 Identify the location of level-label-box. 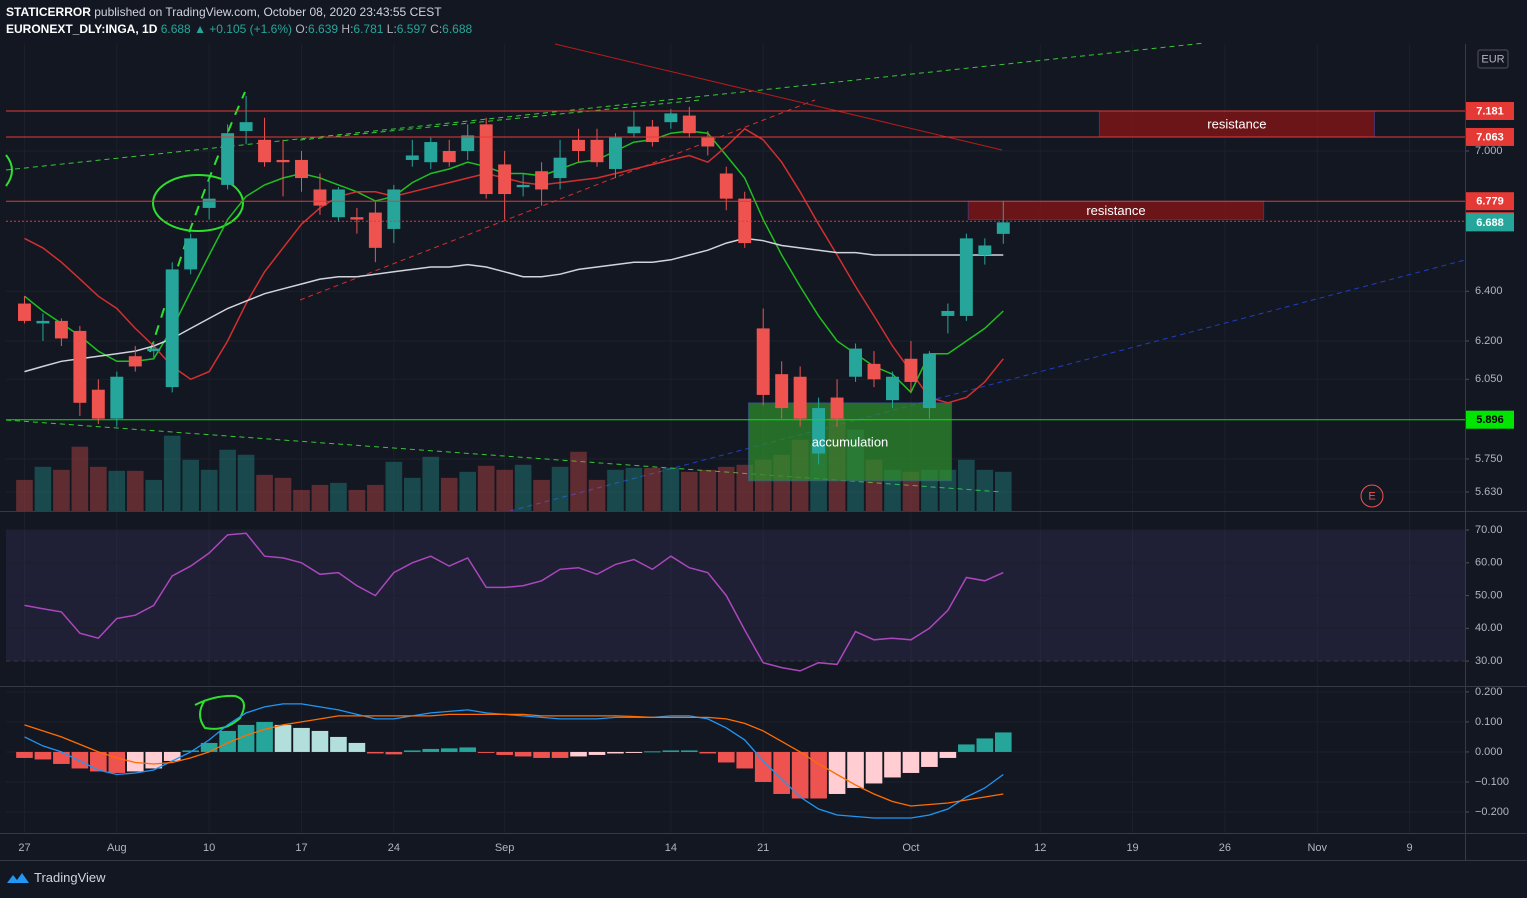
(1490, 136).